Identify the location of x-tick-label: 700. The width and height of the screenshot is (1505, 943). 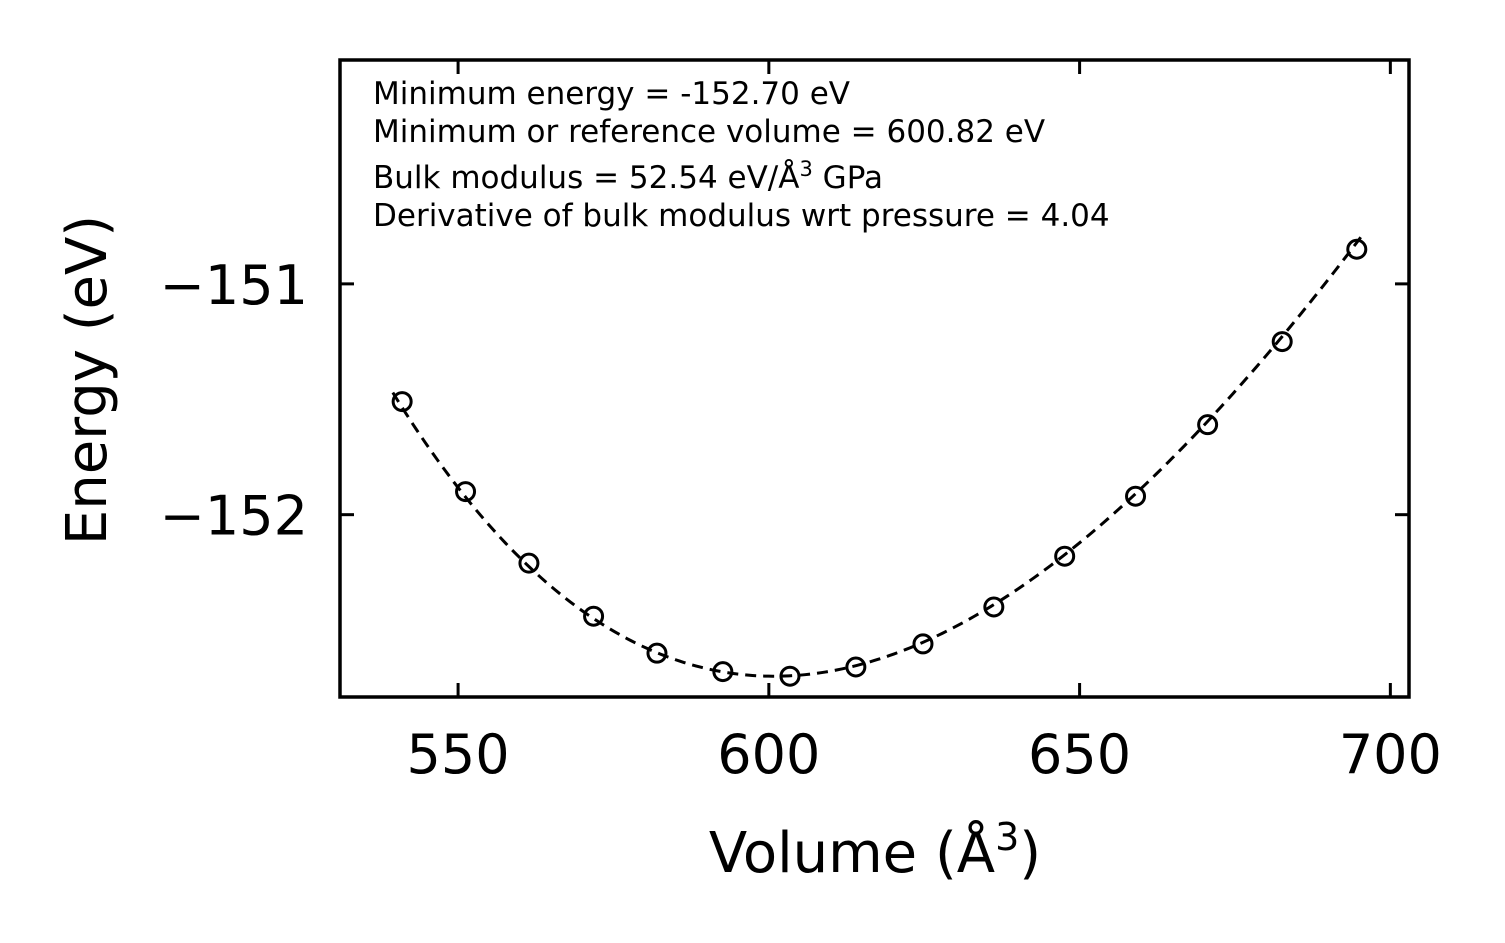
(1390, 754).